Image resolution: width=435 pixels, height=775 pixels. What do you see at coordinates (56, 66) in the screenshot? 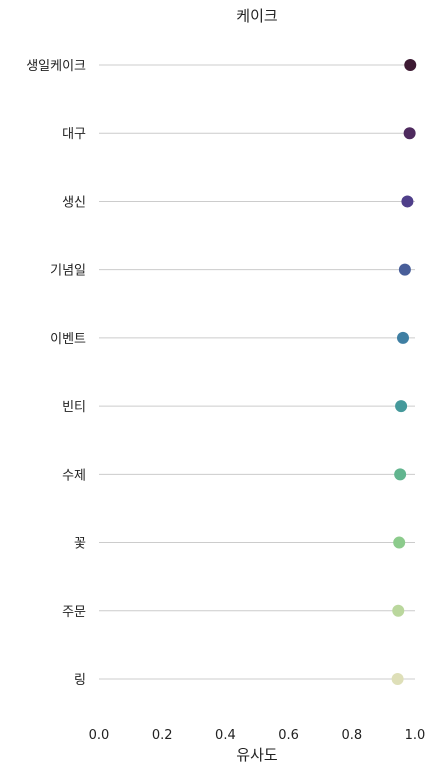
I see `y-tick-label: 생일케이크` at bounding box center [56, 66].